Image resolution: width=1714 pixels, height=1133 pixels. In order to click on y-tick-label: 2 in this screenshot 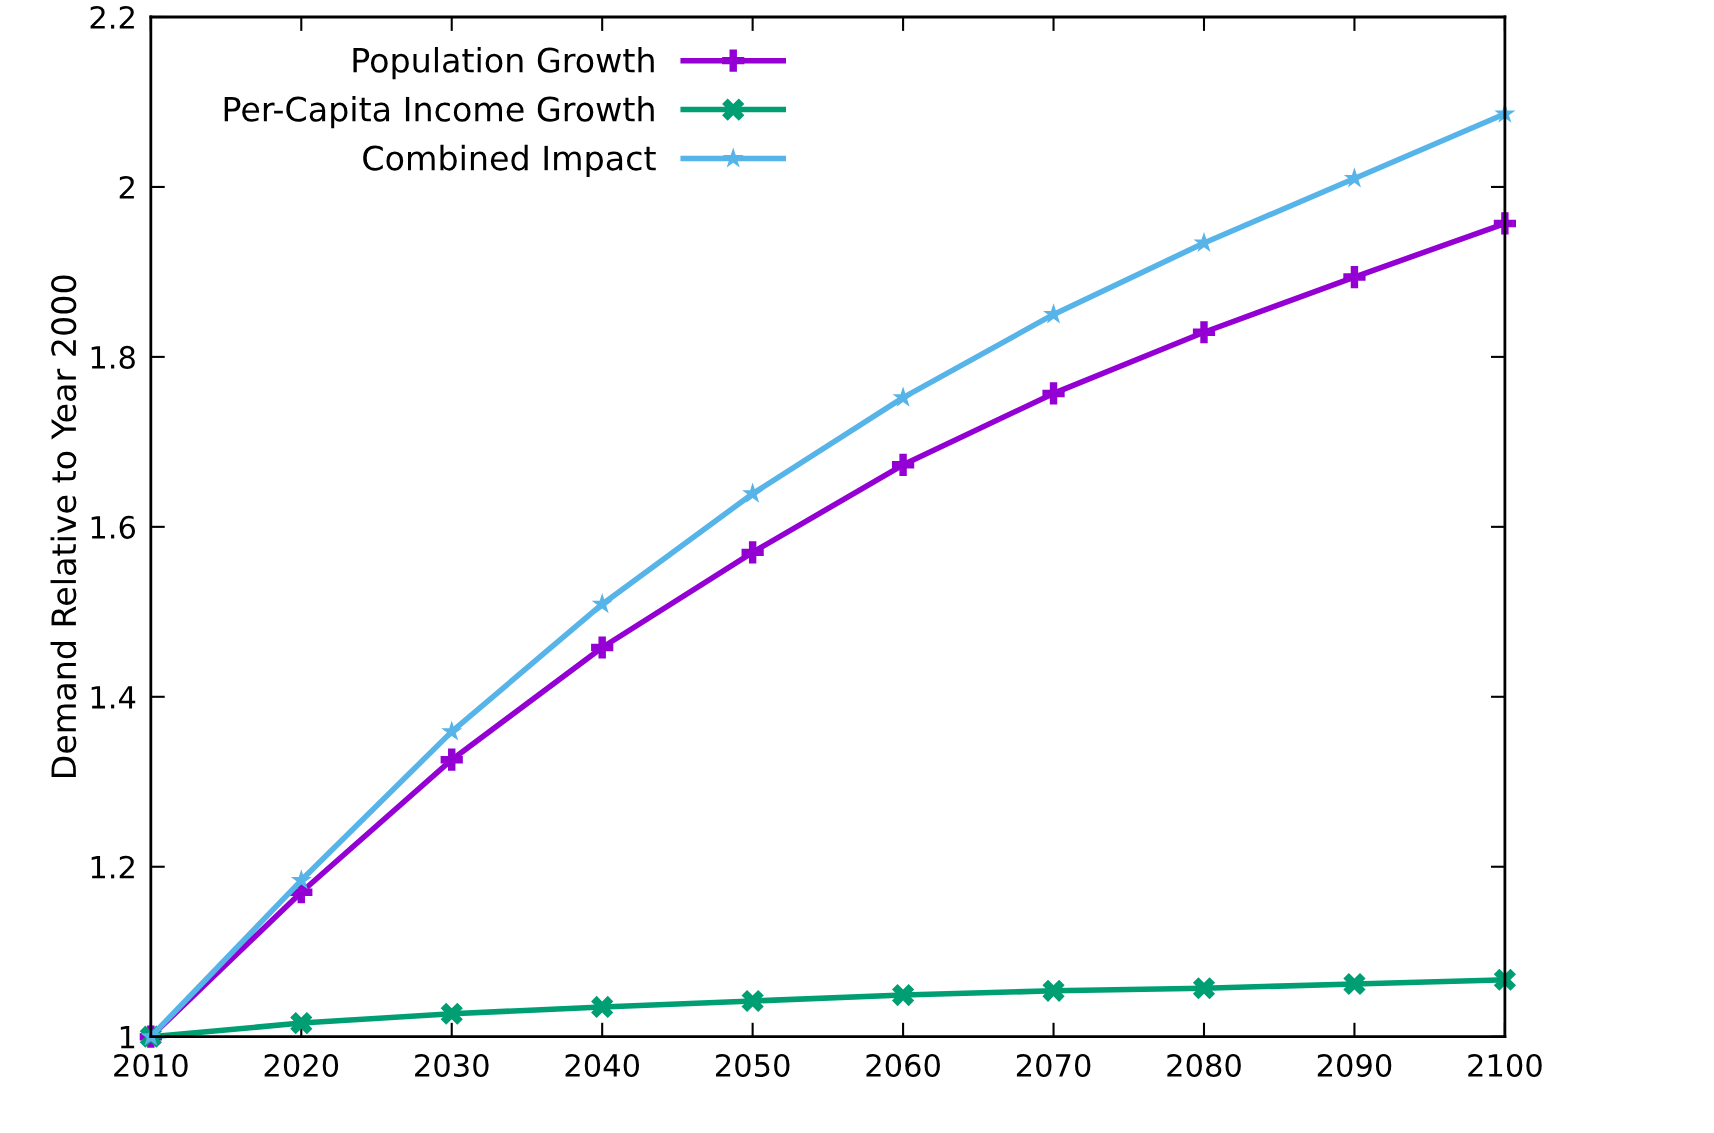, I will do `click(126, 187)`.